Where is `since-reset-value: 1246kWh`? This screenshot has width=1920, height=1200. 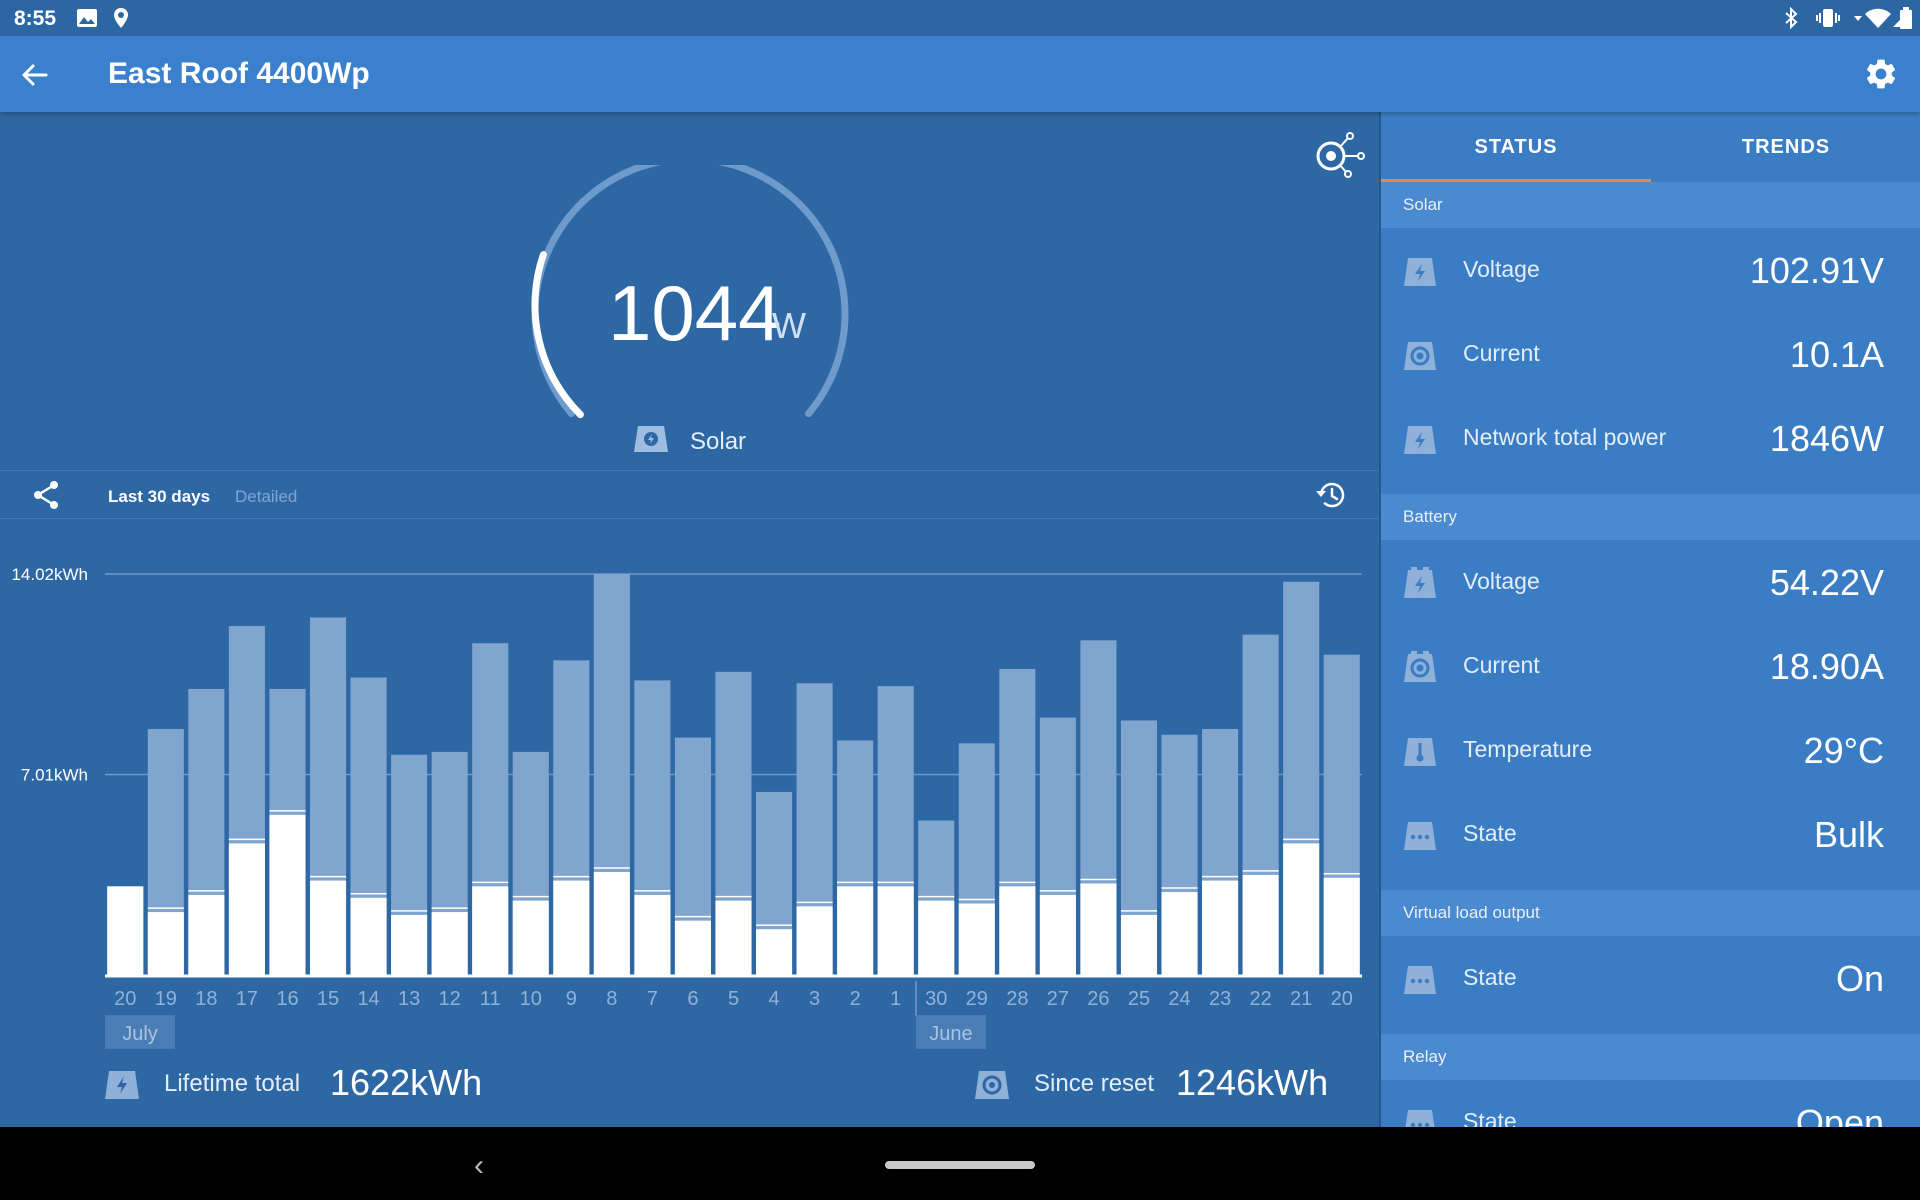
since-reset-value: 1246kWh is located at coordinates (1252, 1082).